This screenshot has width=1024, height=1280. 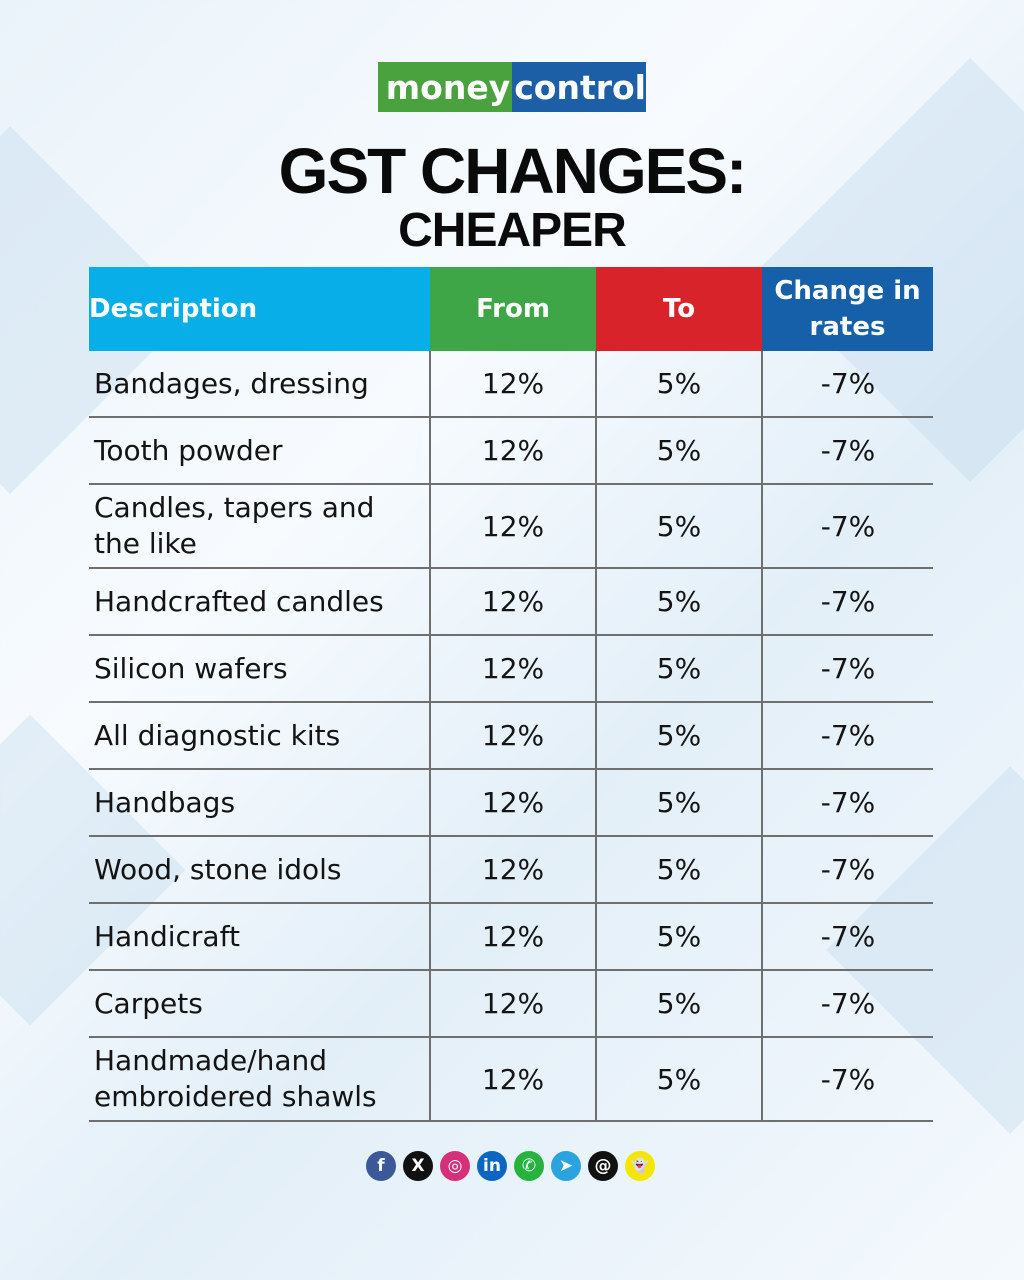 What do you see at coordinates (259, 384) in the screenshot?
I see `cell-description: Bandages, dressing` at bounding box center [259, 384].